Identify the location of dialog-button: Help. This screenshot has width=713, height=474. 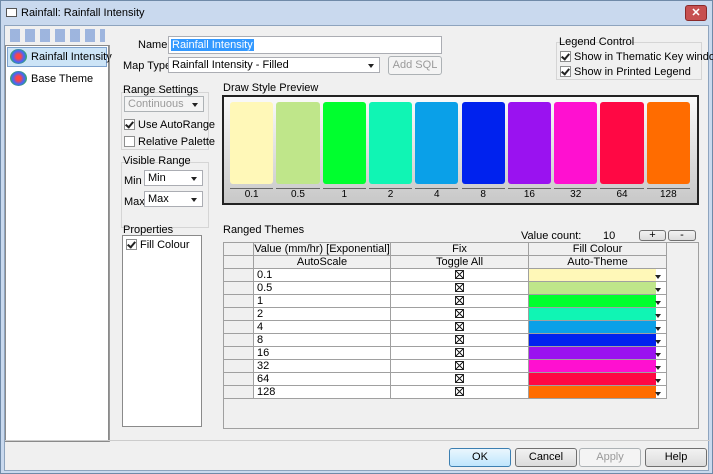
(676, 457).